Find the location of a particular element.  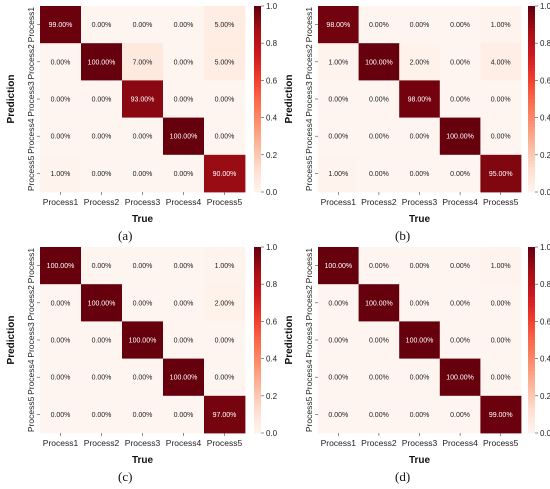

cell-label-r3-c1: 0.00% is located at coordinates (61, 100).